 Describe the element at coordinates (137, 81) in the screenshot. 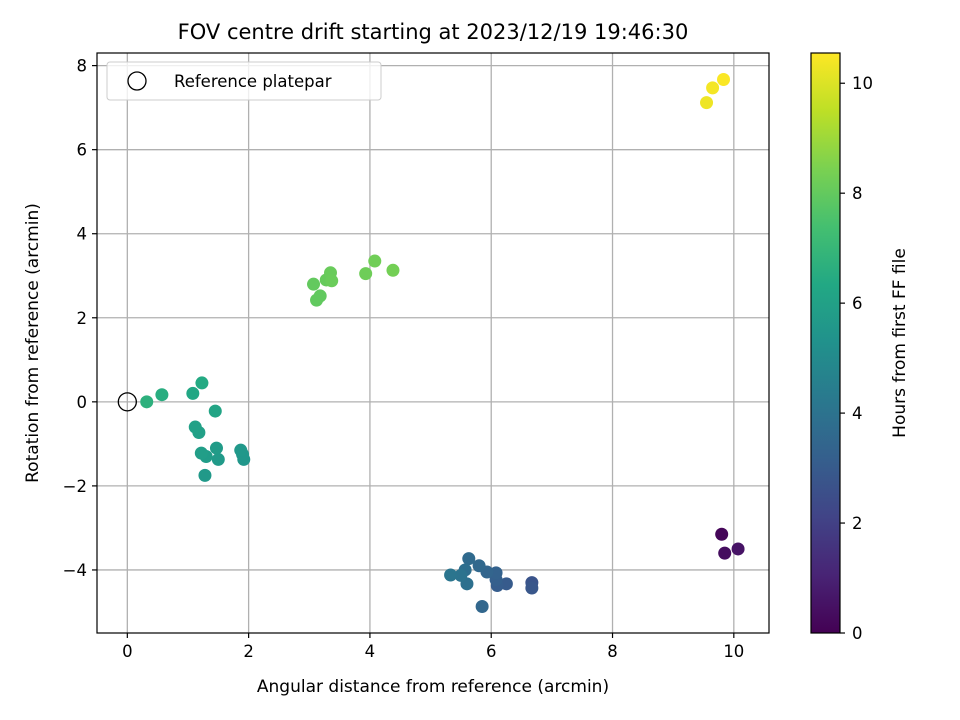

I see `legend-marker-icon` at that location.